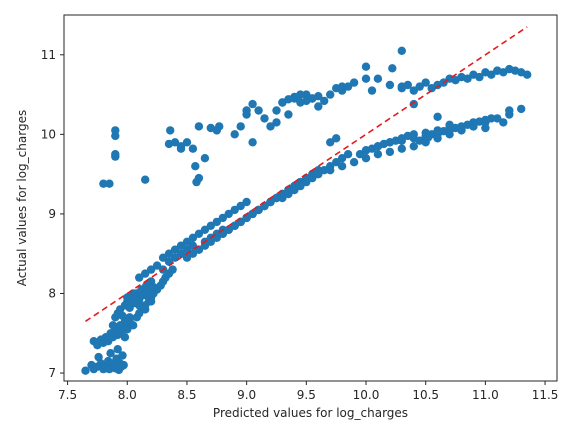  Describe the element at coordinates (306, 395) in the screenshot. I see `x-tick-label: 9.5` at that location.